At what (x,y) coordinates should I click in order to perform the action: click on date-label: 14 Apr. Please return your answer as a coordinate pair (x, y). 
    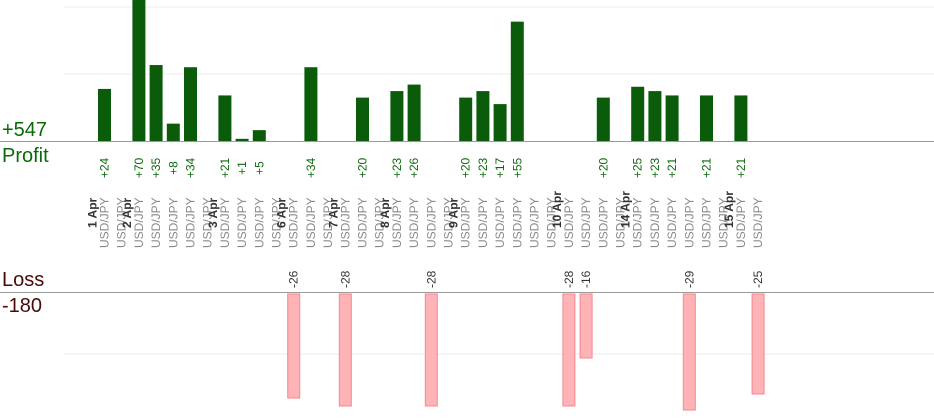
    Looking at the image, I should click on (626, 209).